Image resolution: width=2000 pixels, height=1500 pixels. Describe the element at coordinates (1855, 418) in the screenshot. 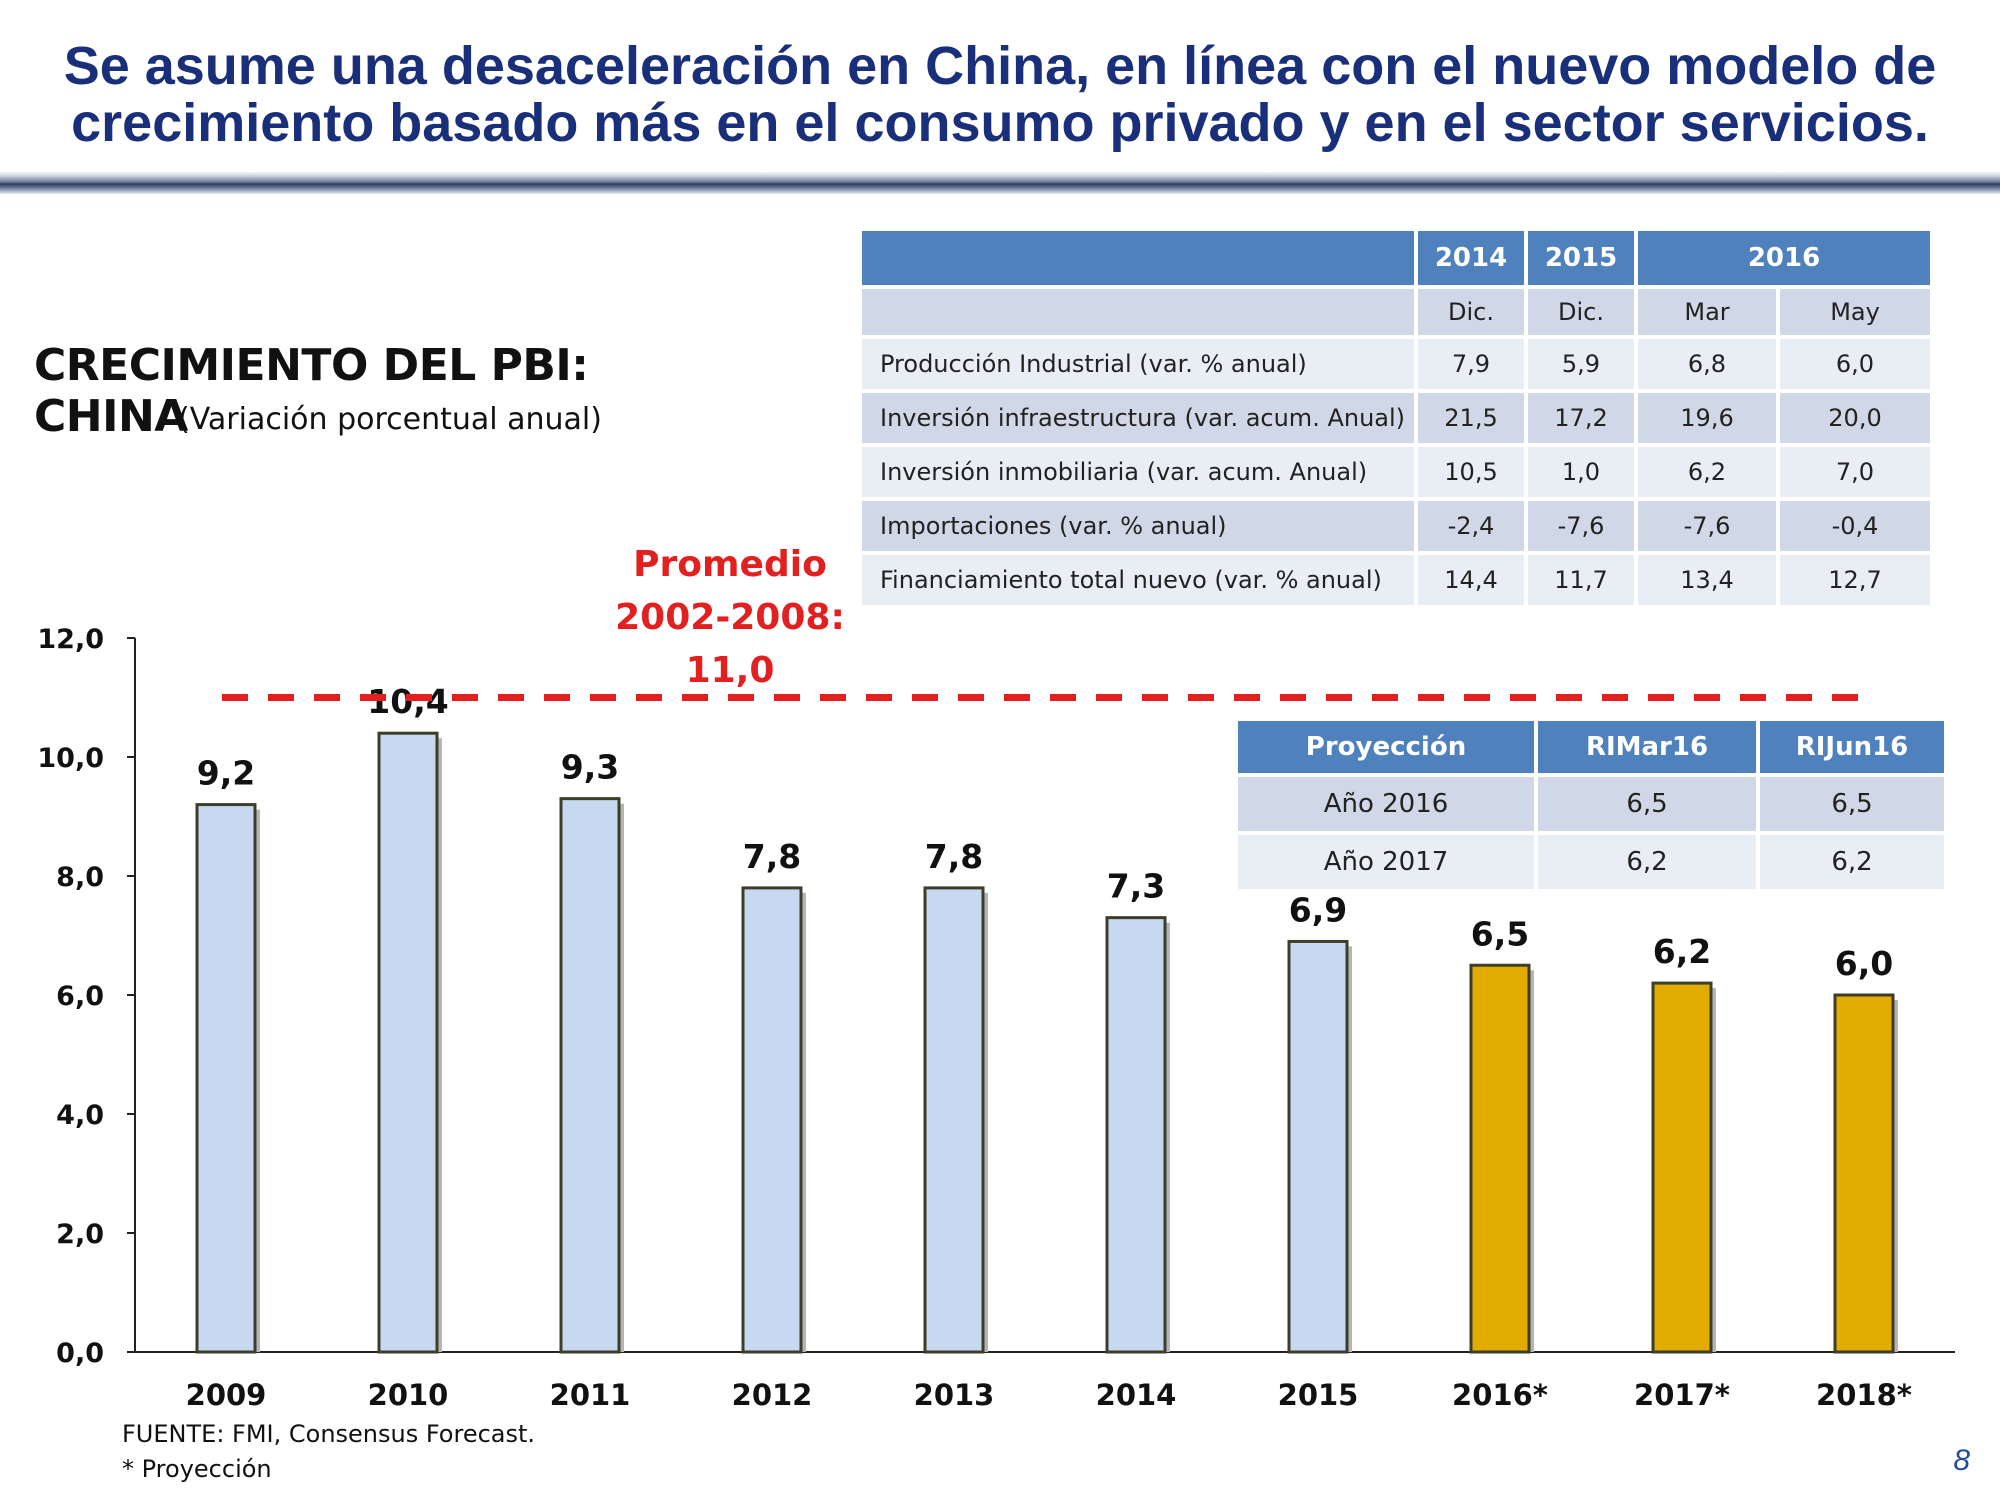

I see `table-cell: 20,0` at that location.